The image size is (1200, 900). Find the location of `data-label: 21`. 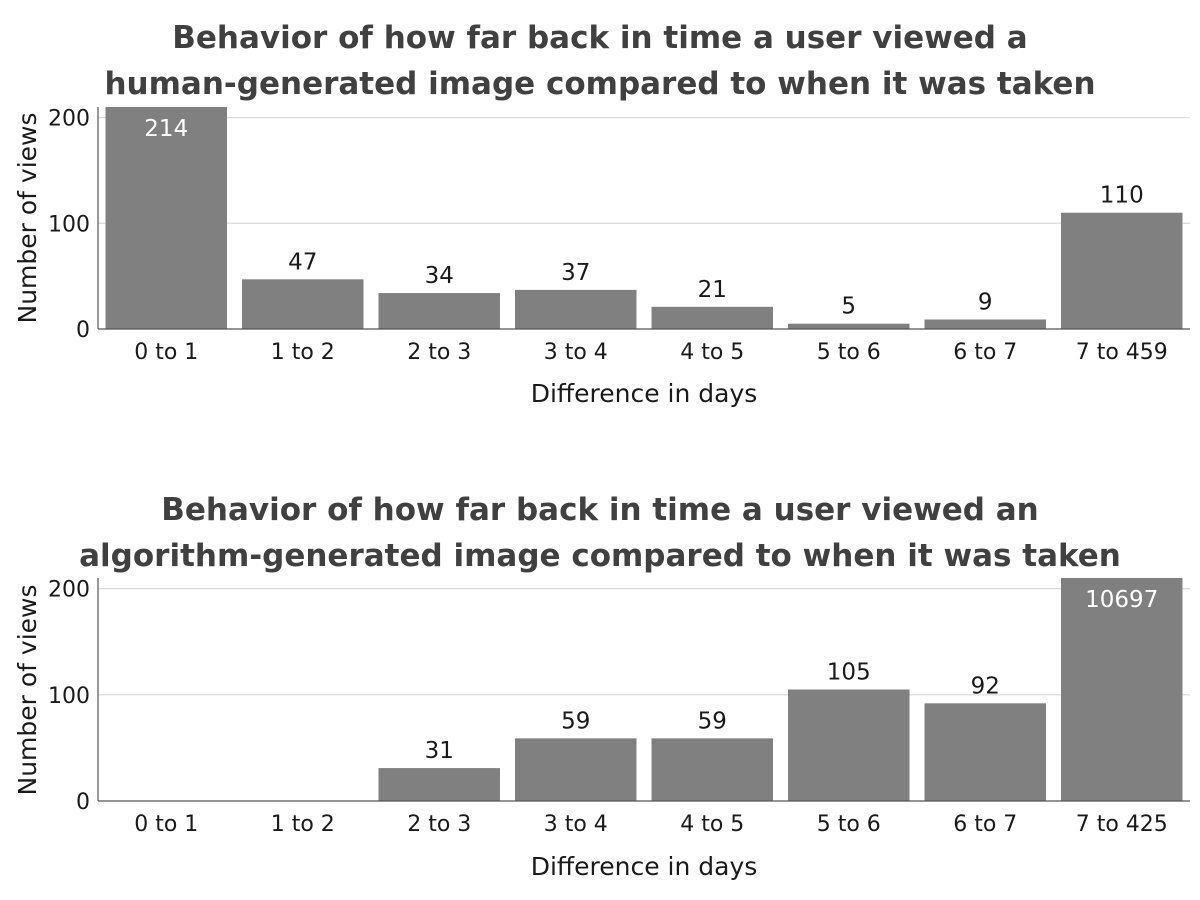

data-label: 21 is located at coordinates (712, 290).